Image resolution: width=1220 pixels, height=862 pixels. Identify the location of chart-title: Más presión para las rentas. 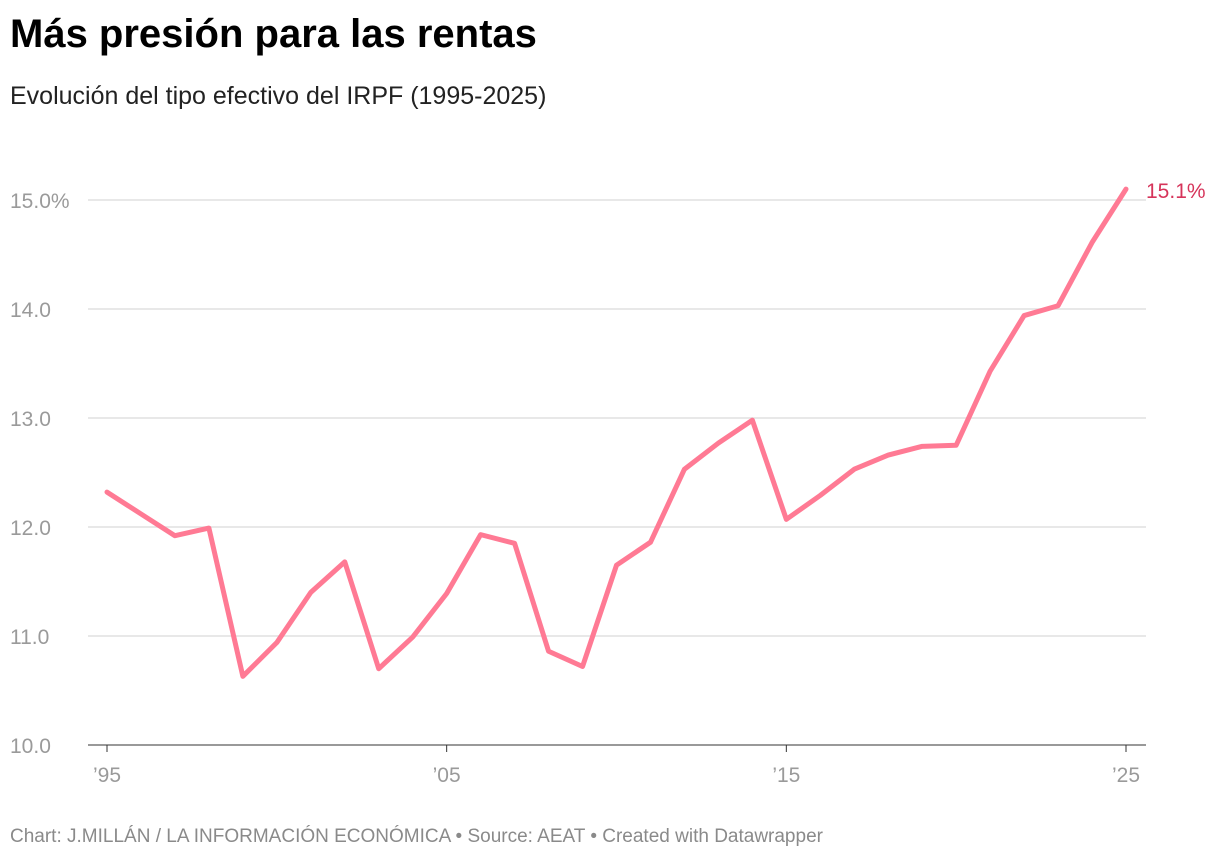
(273, 34).